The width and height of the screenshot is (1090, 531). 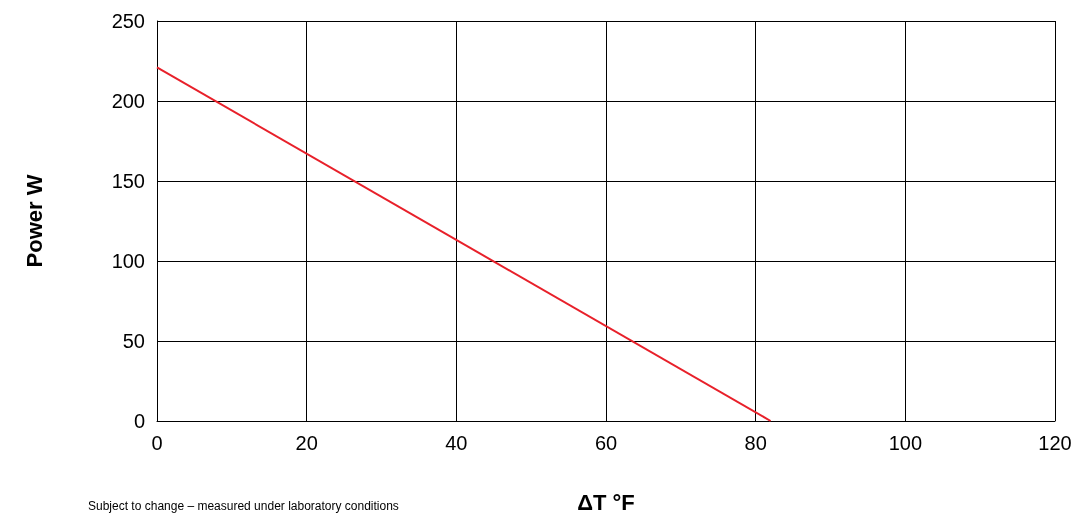 What do you see at coordinates (905, 443) in the screenshot?
I see `x-tick-label: 100` at bounding box center [905, 443].